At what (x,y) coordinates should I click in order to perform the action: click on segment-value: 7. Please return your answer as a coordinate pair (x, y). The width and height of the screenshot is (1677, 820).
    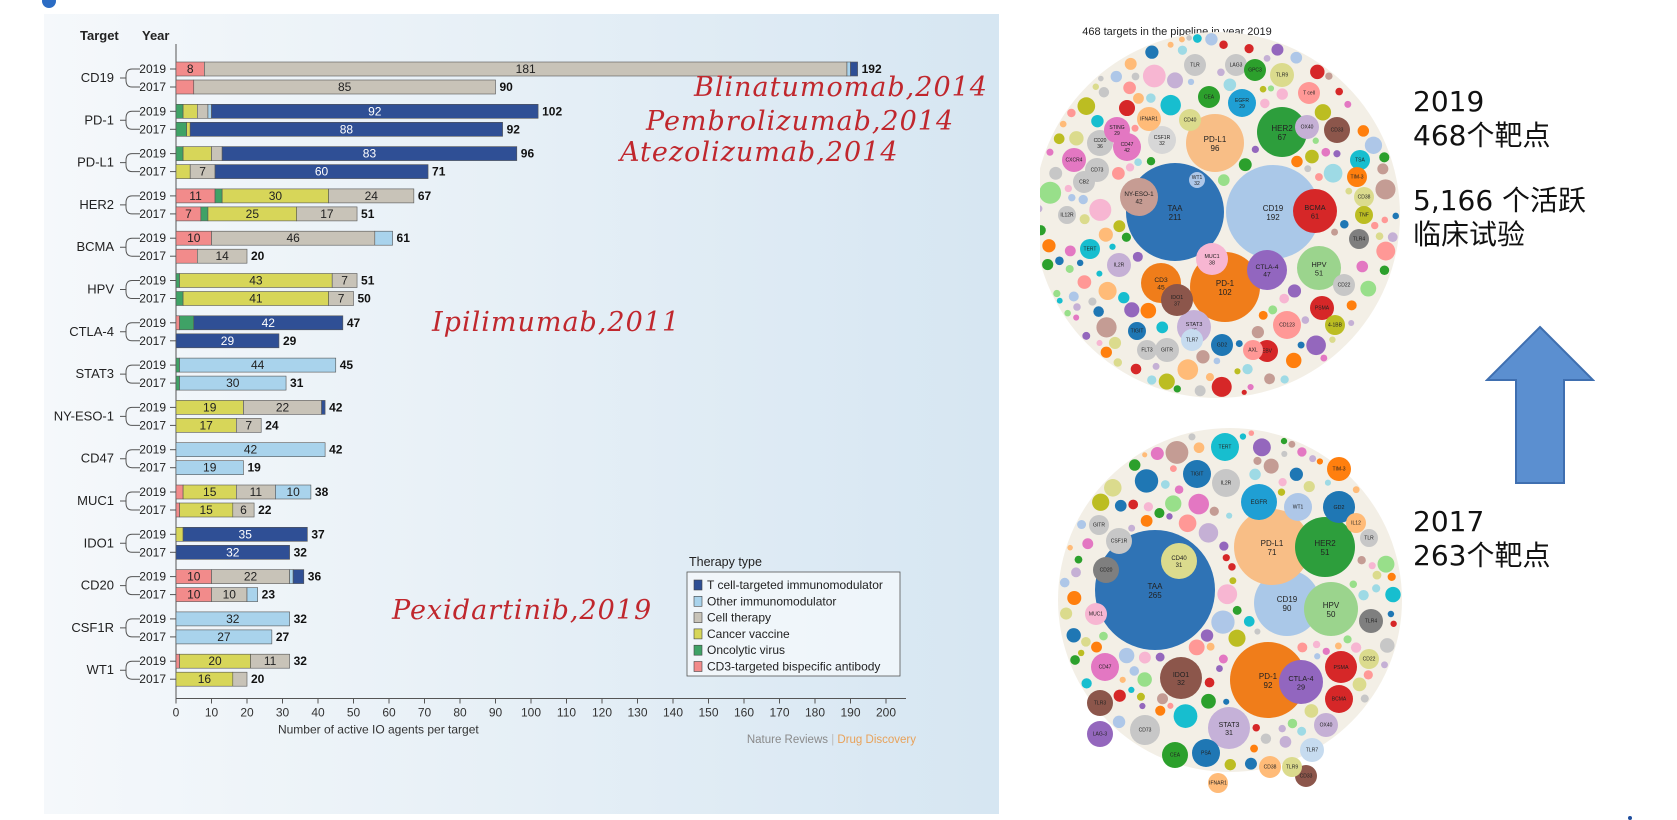
    Looking at the image, I should click on (202, 172).